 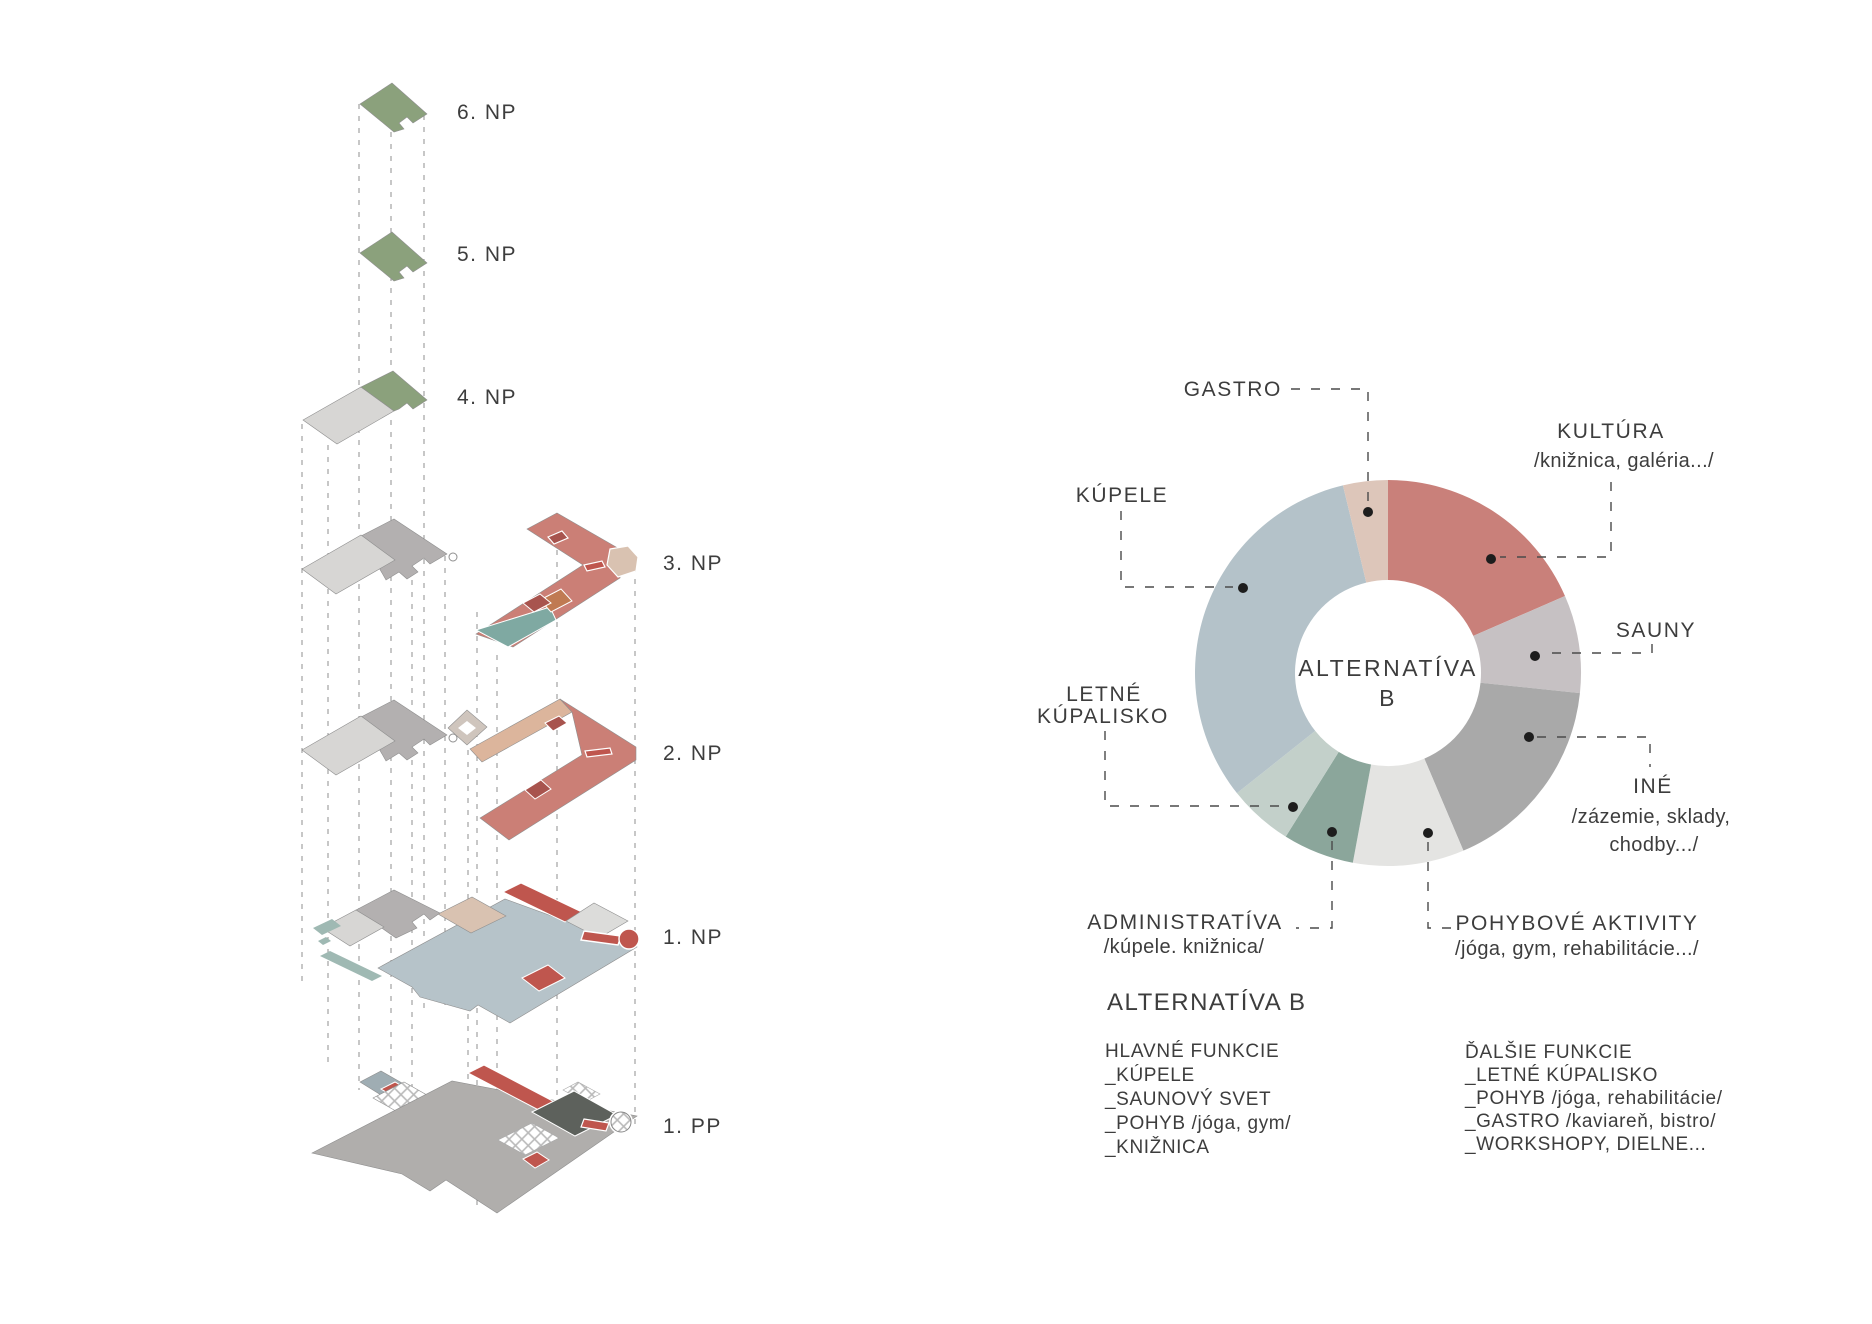 What do you see at coordinates (1280, 639) in the screenshot?
I see `donut-segment-kúpele` at bounding box center [1280, 639].